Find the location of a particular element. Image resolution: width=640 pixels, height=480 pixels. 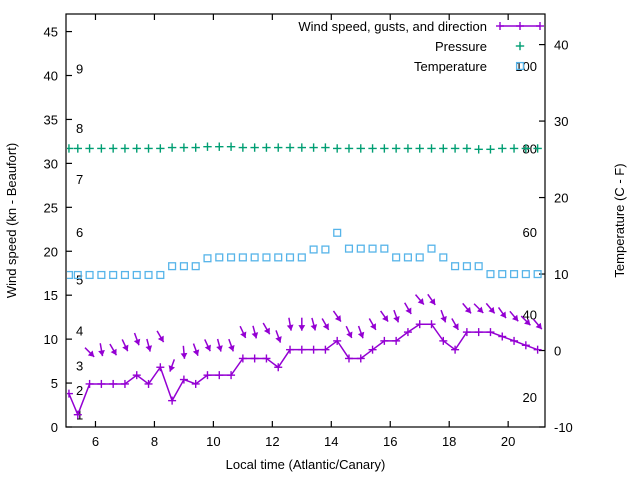

x-tick-label: 10 is located at coordinates (213, 441).